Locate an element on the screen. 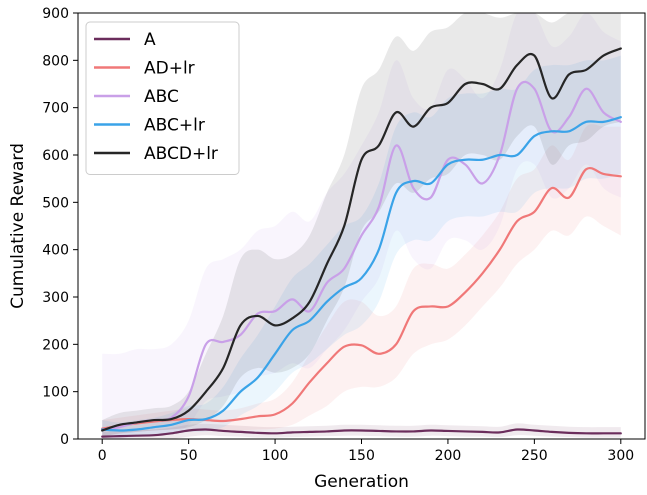  y-tick-label: 300 is located at coordinates (55, 298).